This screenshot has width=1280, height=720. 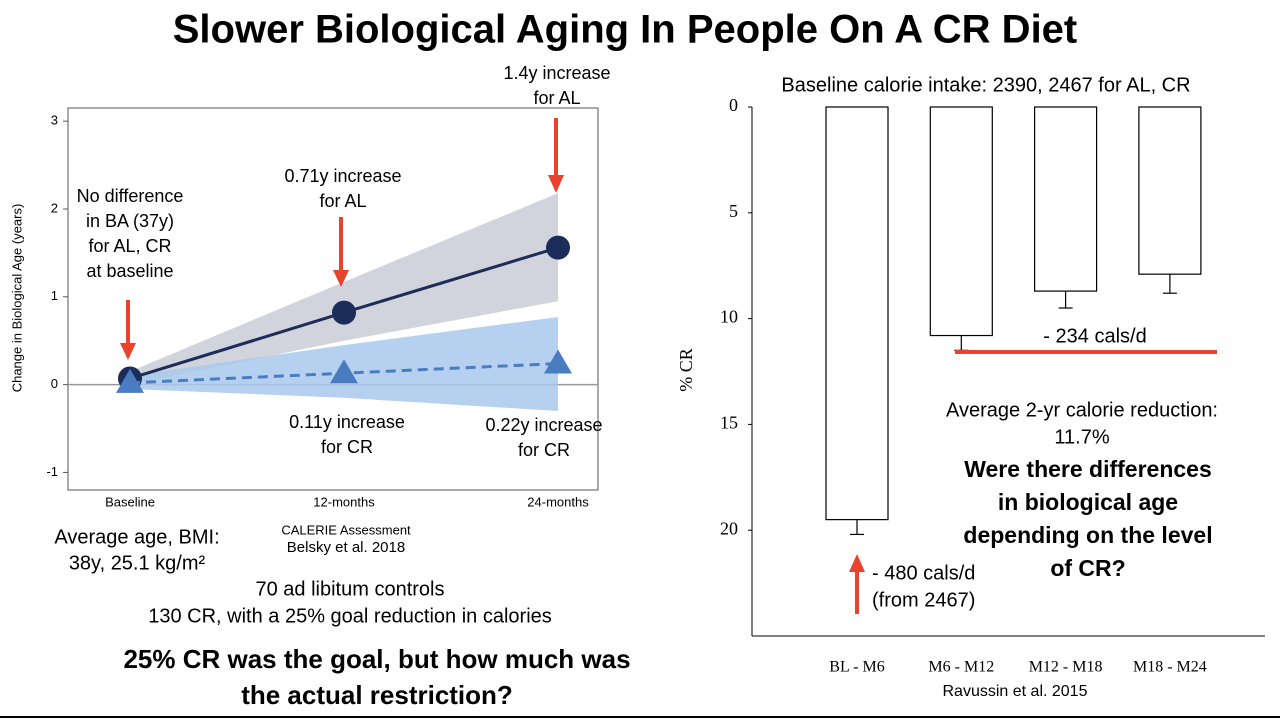 What do you see at coordinates (923, 573) in the screenshot?
I see `annotation: - 480 cals/d` at bounding box center [923, 573].